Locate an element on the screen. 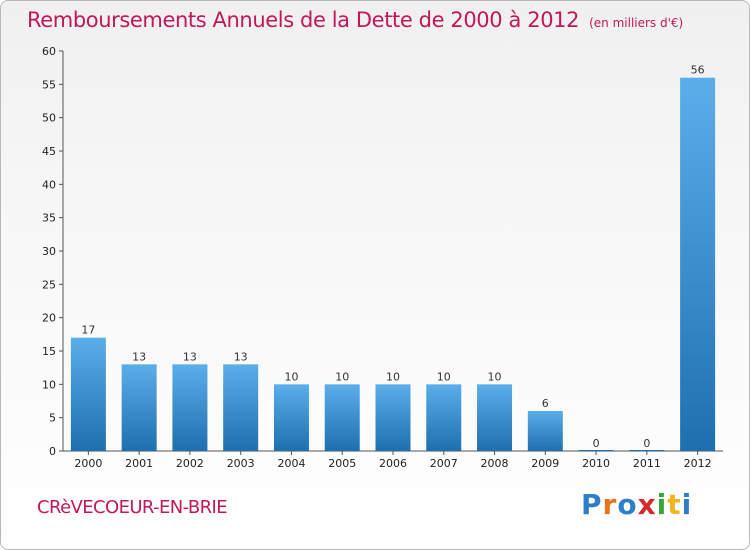 The height and width of the screenshot is (550, 750). x-tick-label: 2005 is located at coordinates (342, 463).